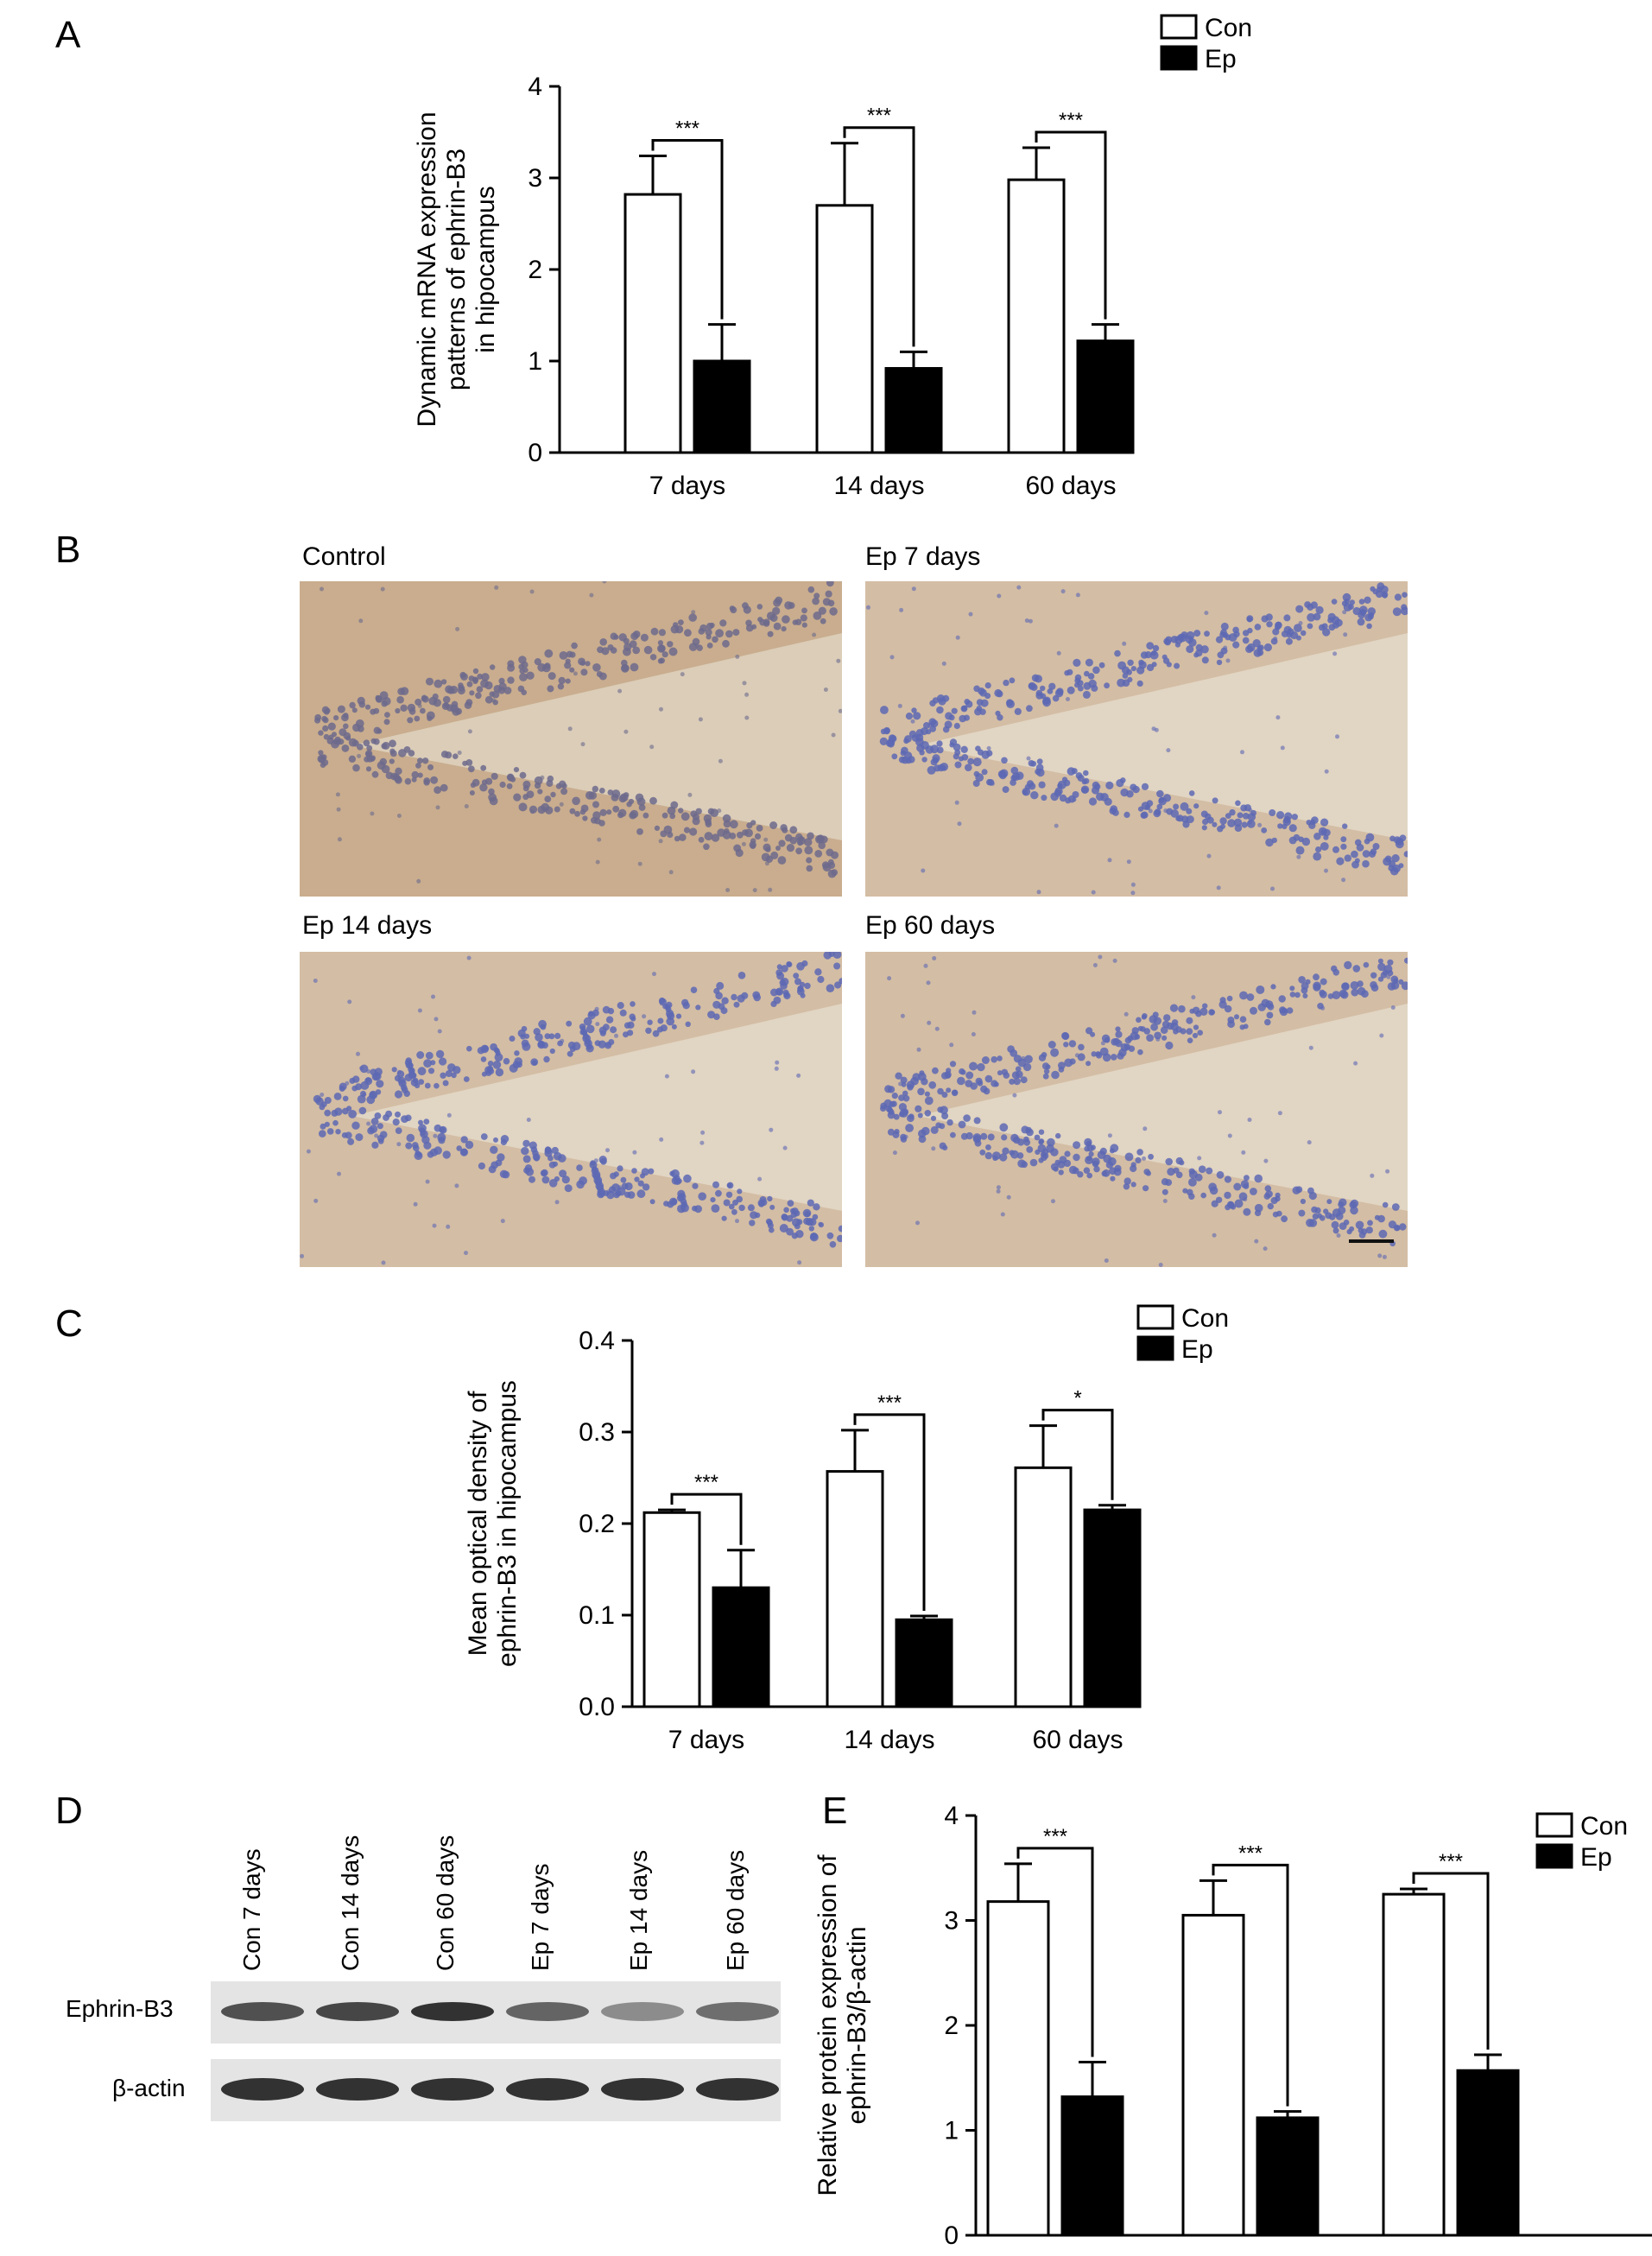 This screenshot has width=1652, height=2256. What do you see at coordinates (951, 1921) in the screenshot?
I see `chart-e-y-tick-label: 3` at bounding box center [951, 1921].